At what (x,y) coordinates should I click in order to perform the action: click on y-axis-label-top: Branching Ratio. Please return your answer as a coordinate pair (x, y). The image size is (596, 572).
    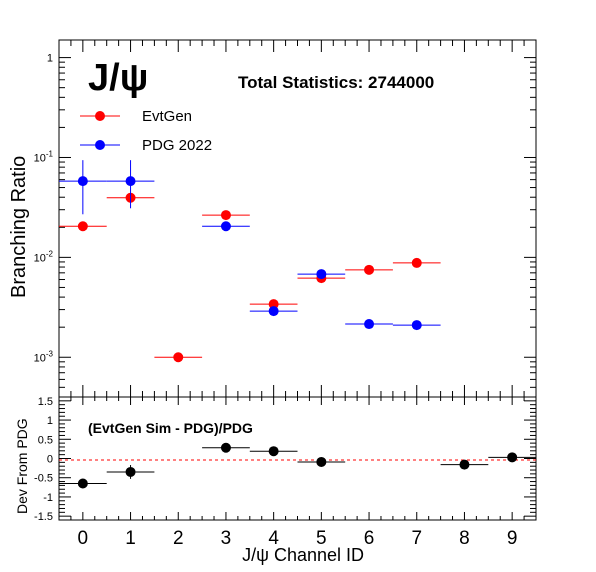
    Looking at the image, I should click on (19, 227).